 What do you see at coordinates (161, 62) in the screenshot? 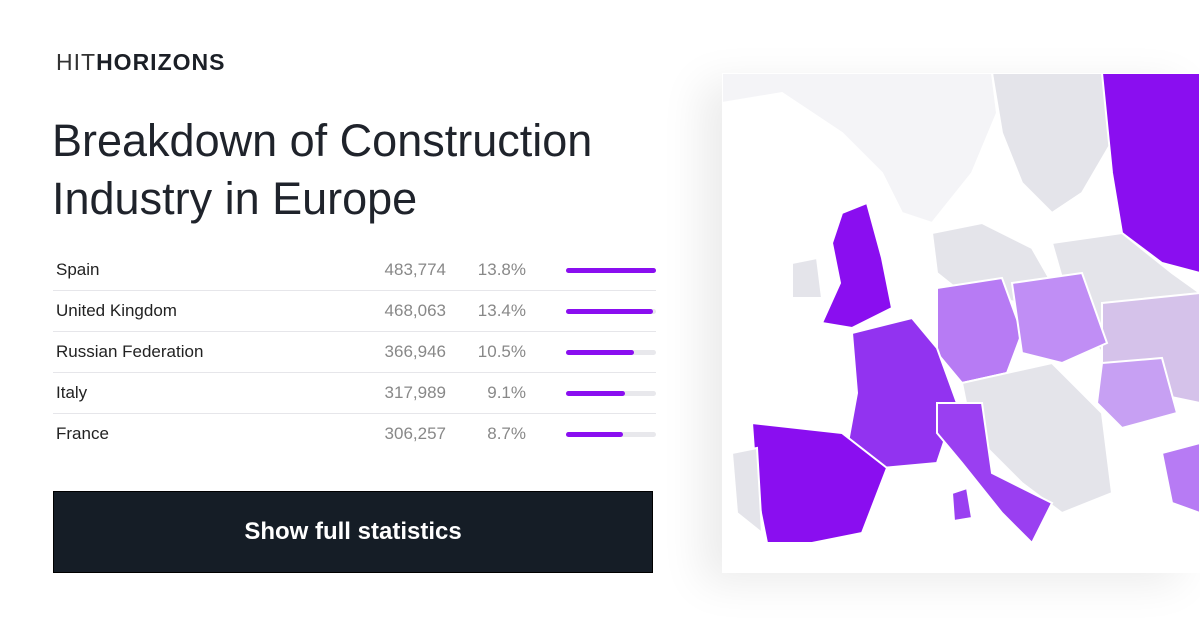
I see `logo-bold: HORIZONS` at bounding box center [161, 62].